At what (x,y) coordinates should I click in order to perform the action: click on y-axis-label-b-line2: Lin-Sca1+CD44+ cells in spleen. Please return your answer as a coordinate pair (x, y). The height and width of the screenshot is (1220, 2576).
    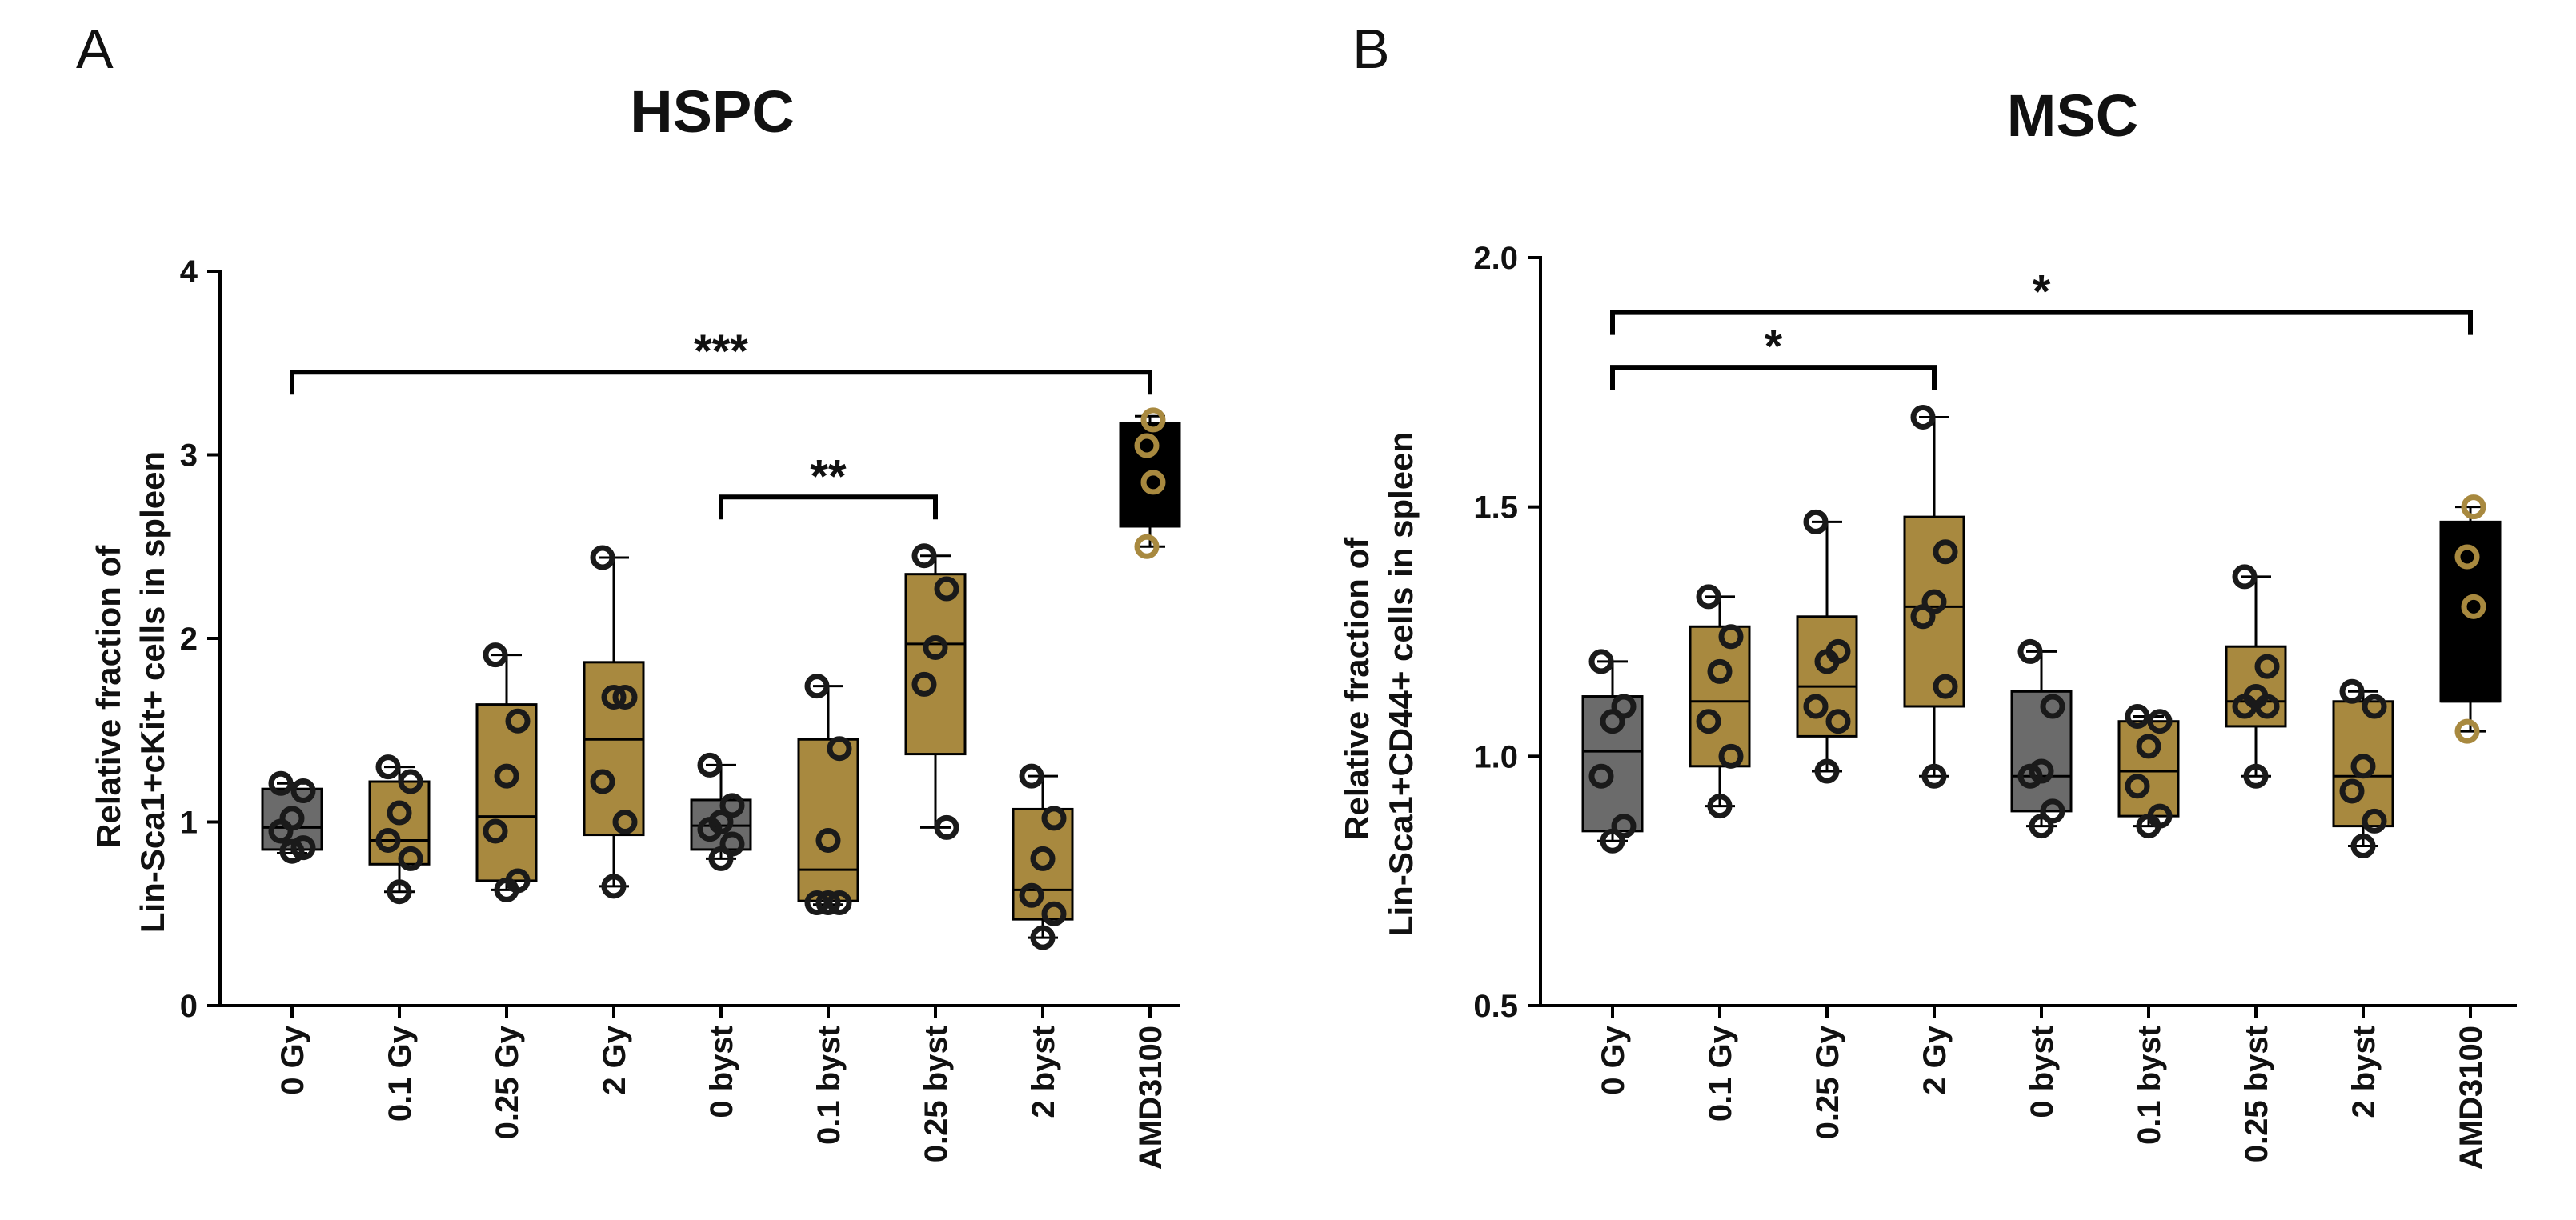
    Looking at the image, I should click on (1401, 684).